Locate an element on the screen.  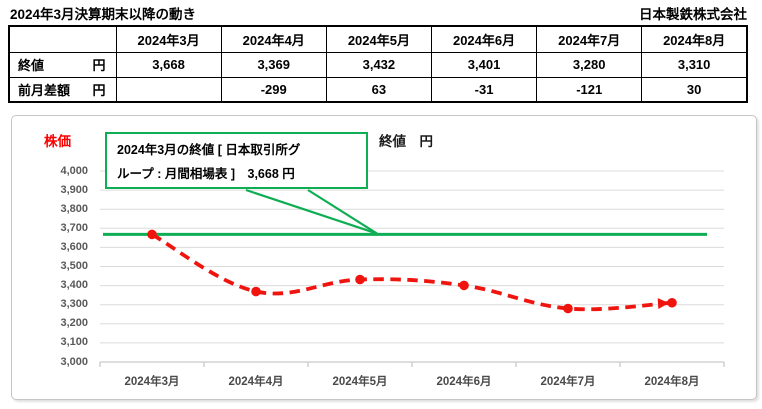
month-diff-cell: -31 is located at coordinates (484, 89).